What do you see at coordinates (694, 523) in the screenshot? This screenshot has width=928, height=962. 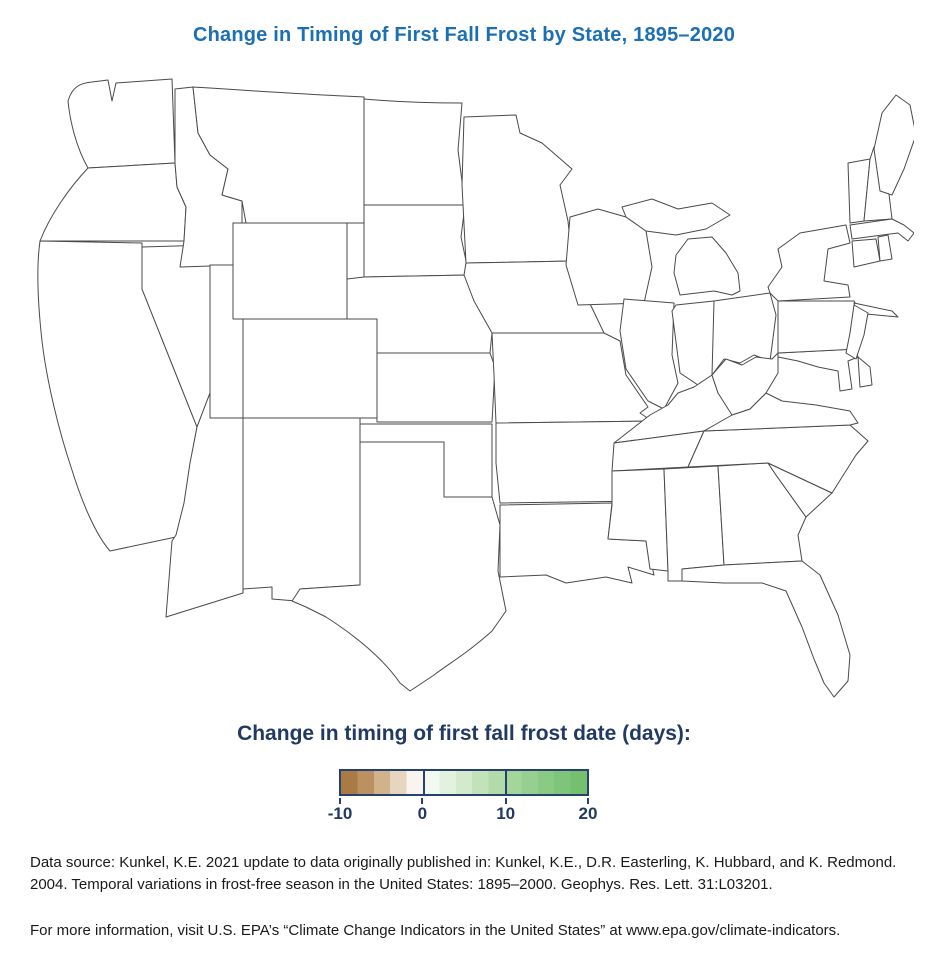 I see `state-alabama` at bounding box center [694, 523].